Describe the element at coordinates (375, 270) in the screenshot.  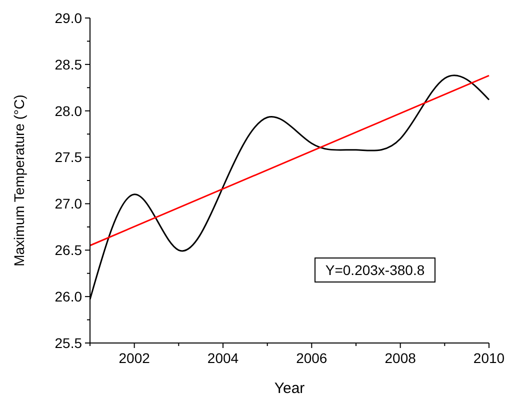
I see `annotation: Y=0.203x-380.8` at that location.